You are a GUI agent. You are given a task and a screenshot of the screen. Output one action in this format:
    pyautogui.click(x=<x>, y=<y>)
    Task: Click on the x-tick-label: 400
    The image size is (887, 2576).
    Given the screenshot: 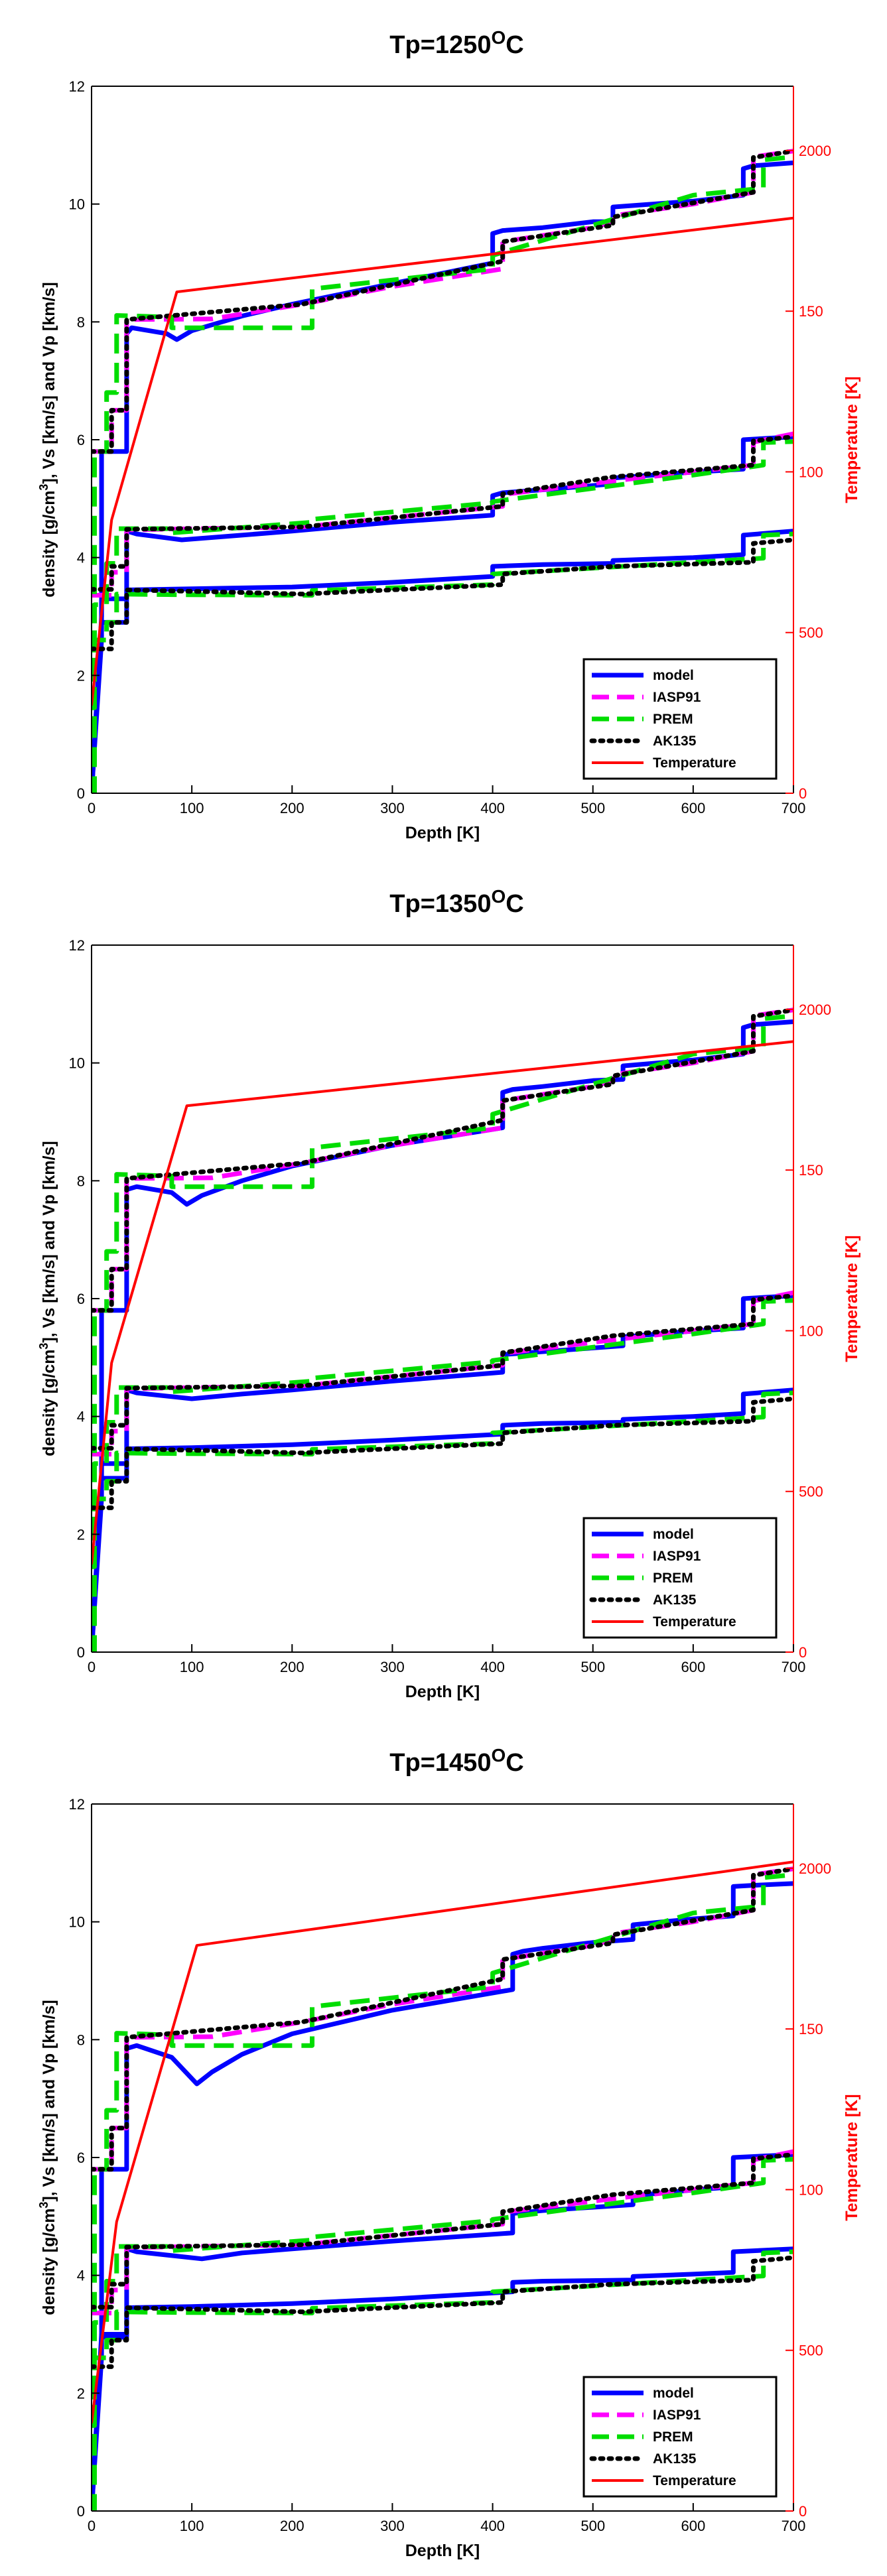 What is the action you would take?
    pyautogui.click(x=492, y=2526)
    